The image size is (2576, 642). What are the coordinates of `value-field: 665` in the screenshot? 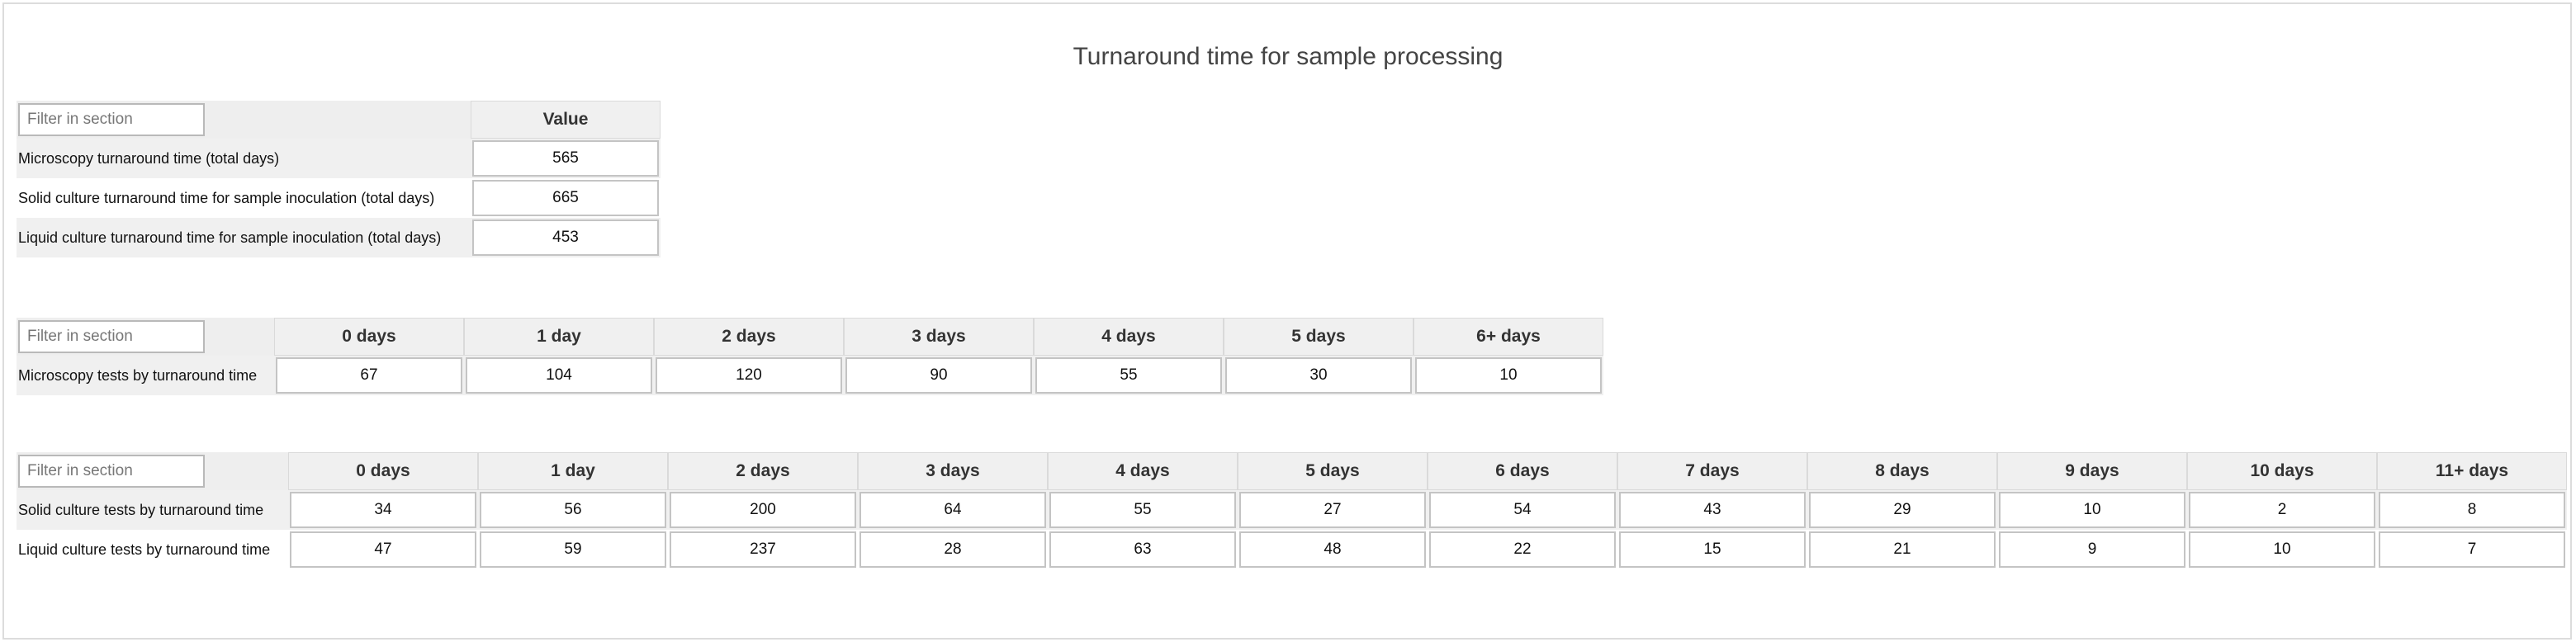 It's located at (565, 198).